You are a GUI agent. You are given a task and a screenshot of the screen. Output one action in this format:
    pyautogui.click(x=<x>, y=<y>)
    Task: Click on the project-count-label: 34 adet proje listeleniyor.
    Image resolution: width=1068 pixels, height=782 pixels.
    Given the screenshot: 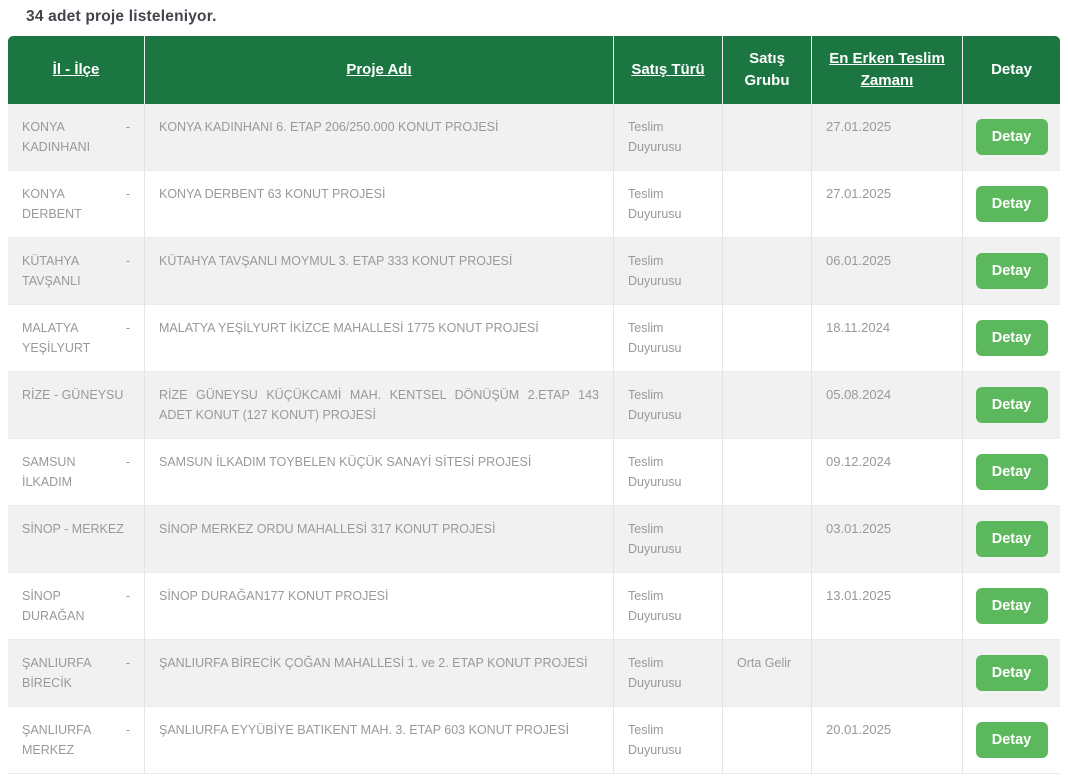 What is the action you would take?
    pyautogui.click(x=121, y=16)
    